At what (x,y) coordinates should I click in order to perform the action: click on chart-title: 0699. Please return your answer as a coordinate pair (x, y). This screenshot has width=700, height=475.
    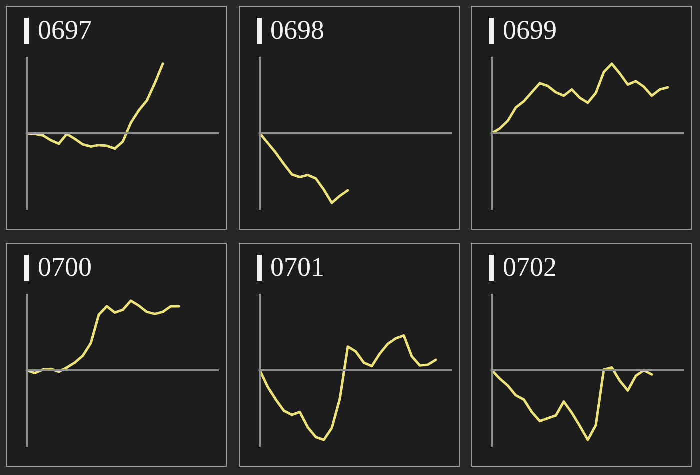
    Looking at the image, I should click on (530, 30).